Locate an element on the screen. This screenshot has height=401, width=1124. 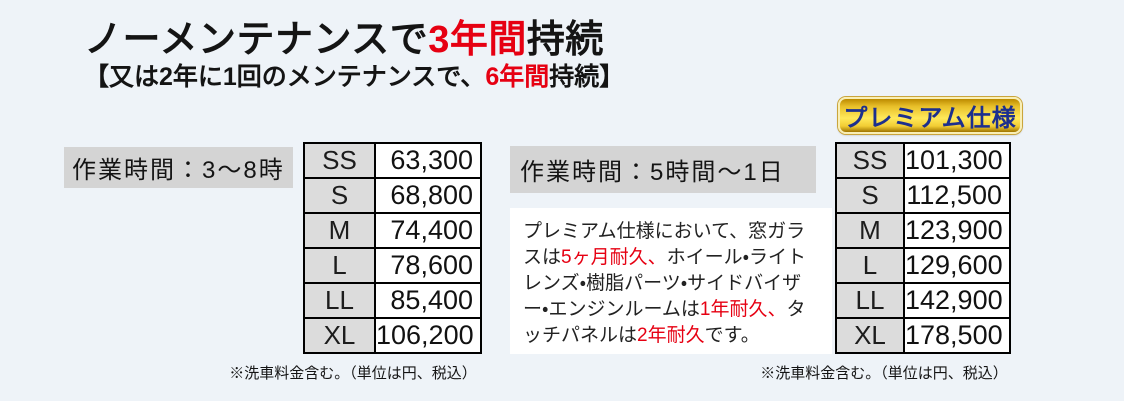
description-text: タッチパネルは is located at coordinates (664, 322).